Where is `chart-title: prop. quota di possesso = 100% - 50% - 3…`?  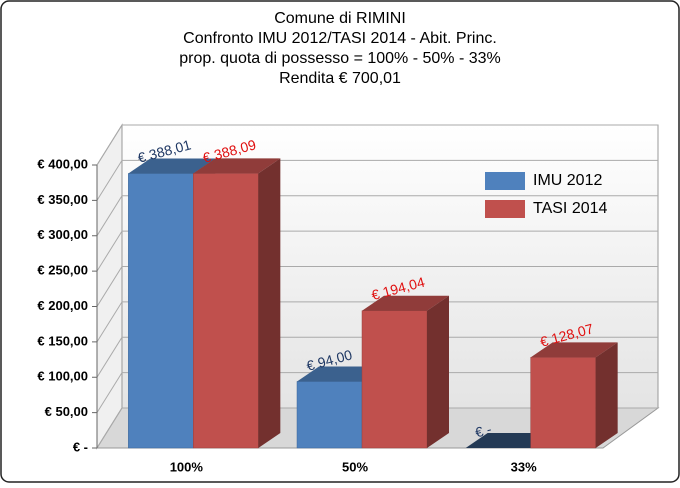
chart-title: prop. quota di possesso = 100% - 50% - 3… is located at coordinates (340, 58).